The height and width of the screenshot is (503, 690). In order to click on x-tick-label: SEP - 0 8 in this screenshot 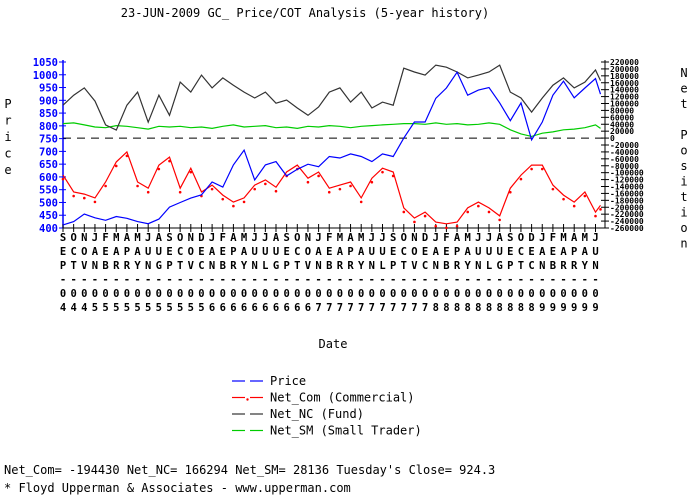, I will do `click(510, 273)`.